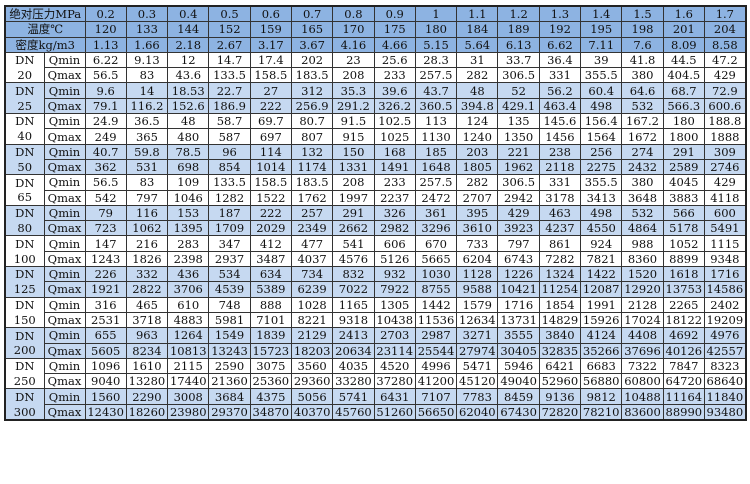  Describe the element at coordinates (270, 412) in the screenshot. I see `qmax-cell: 34870` at that location.